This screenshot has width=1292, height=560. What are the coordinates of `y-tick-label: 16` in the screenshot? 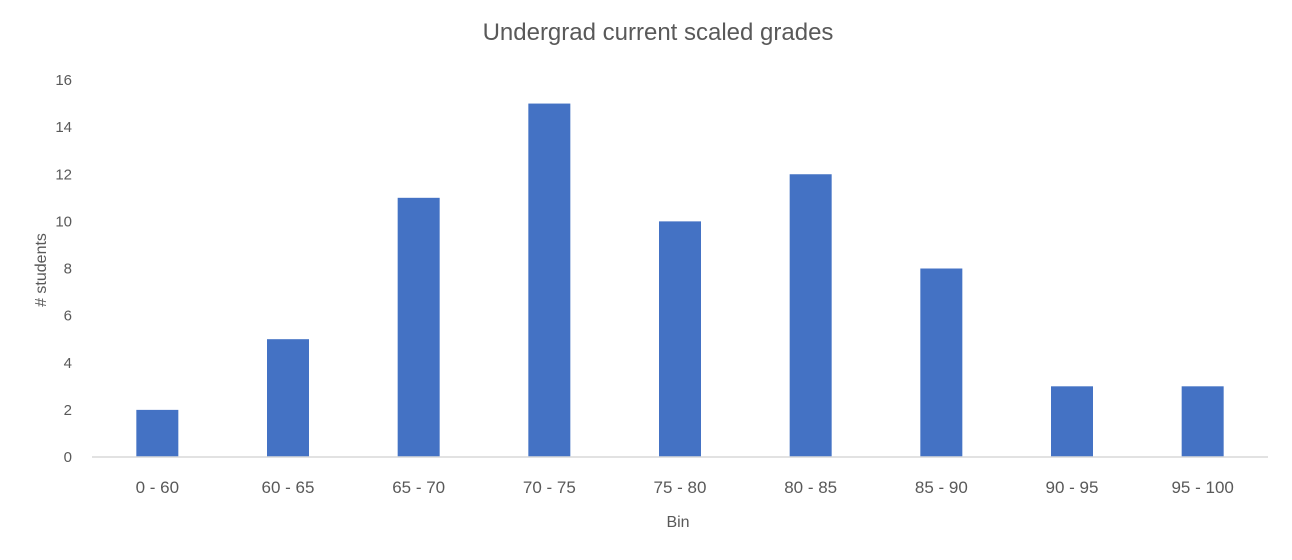 It's located at (63, 80).